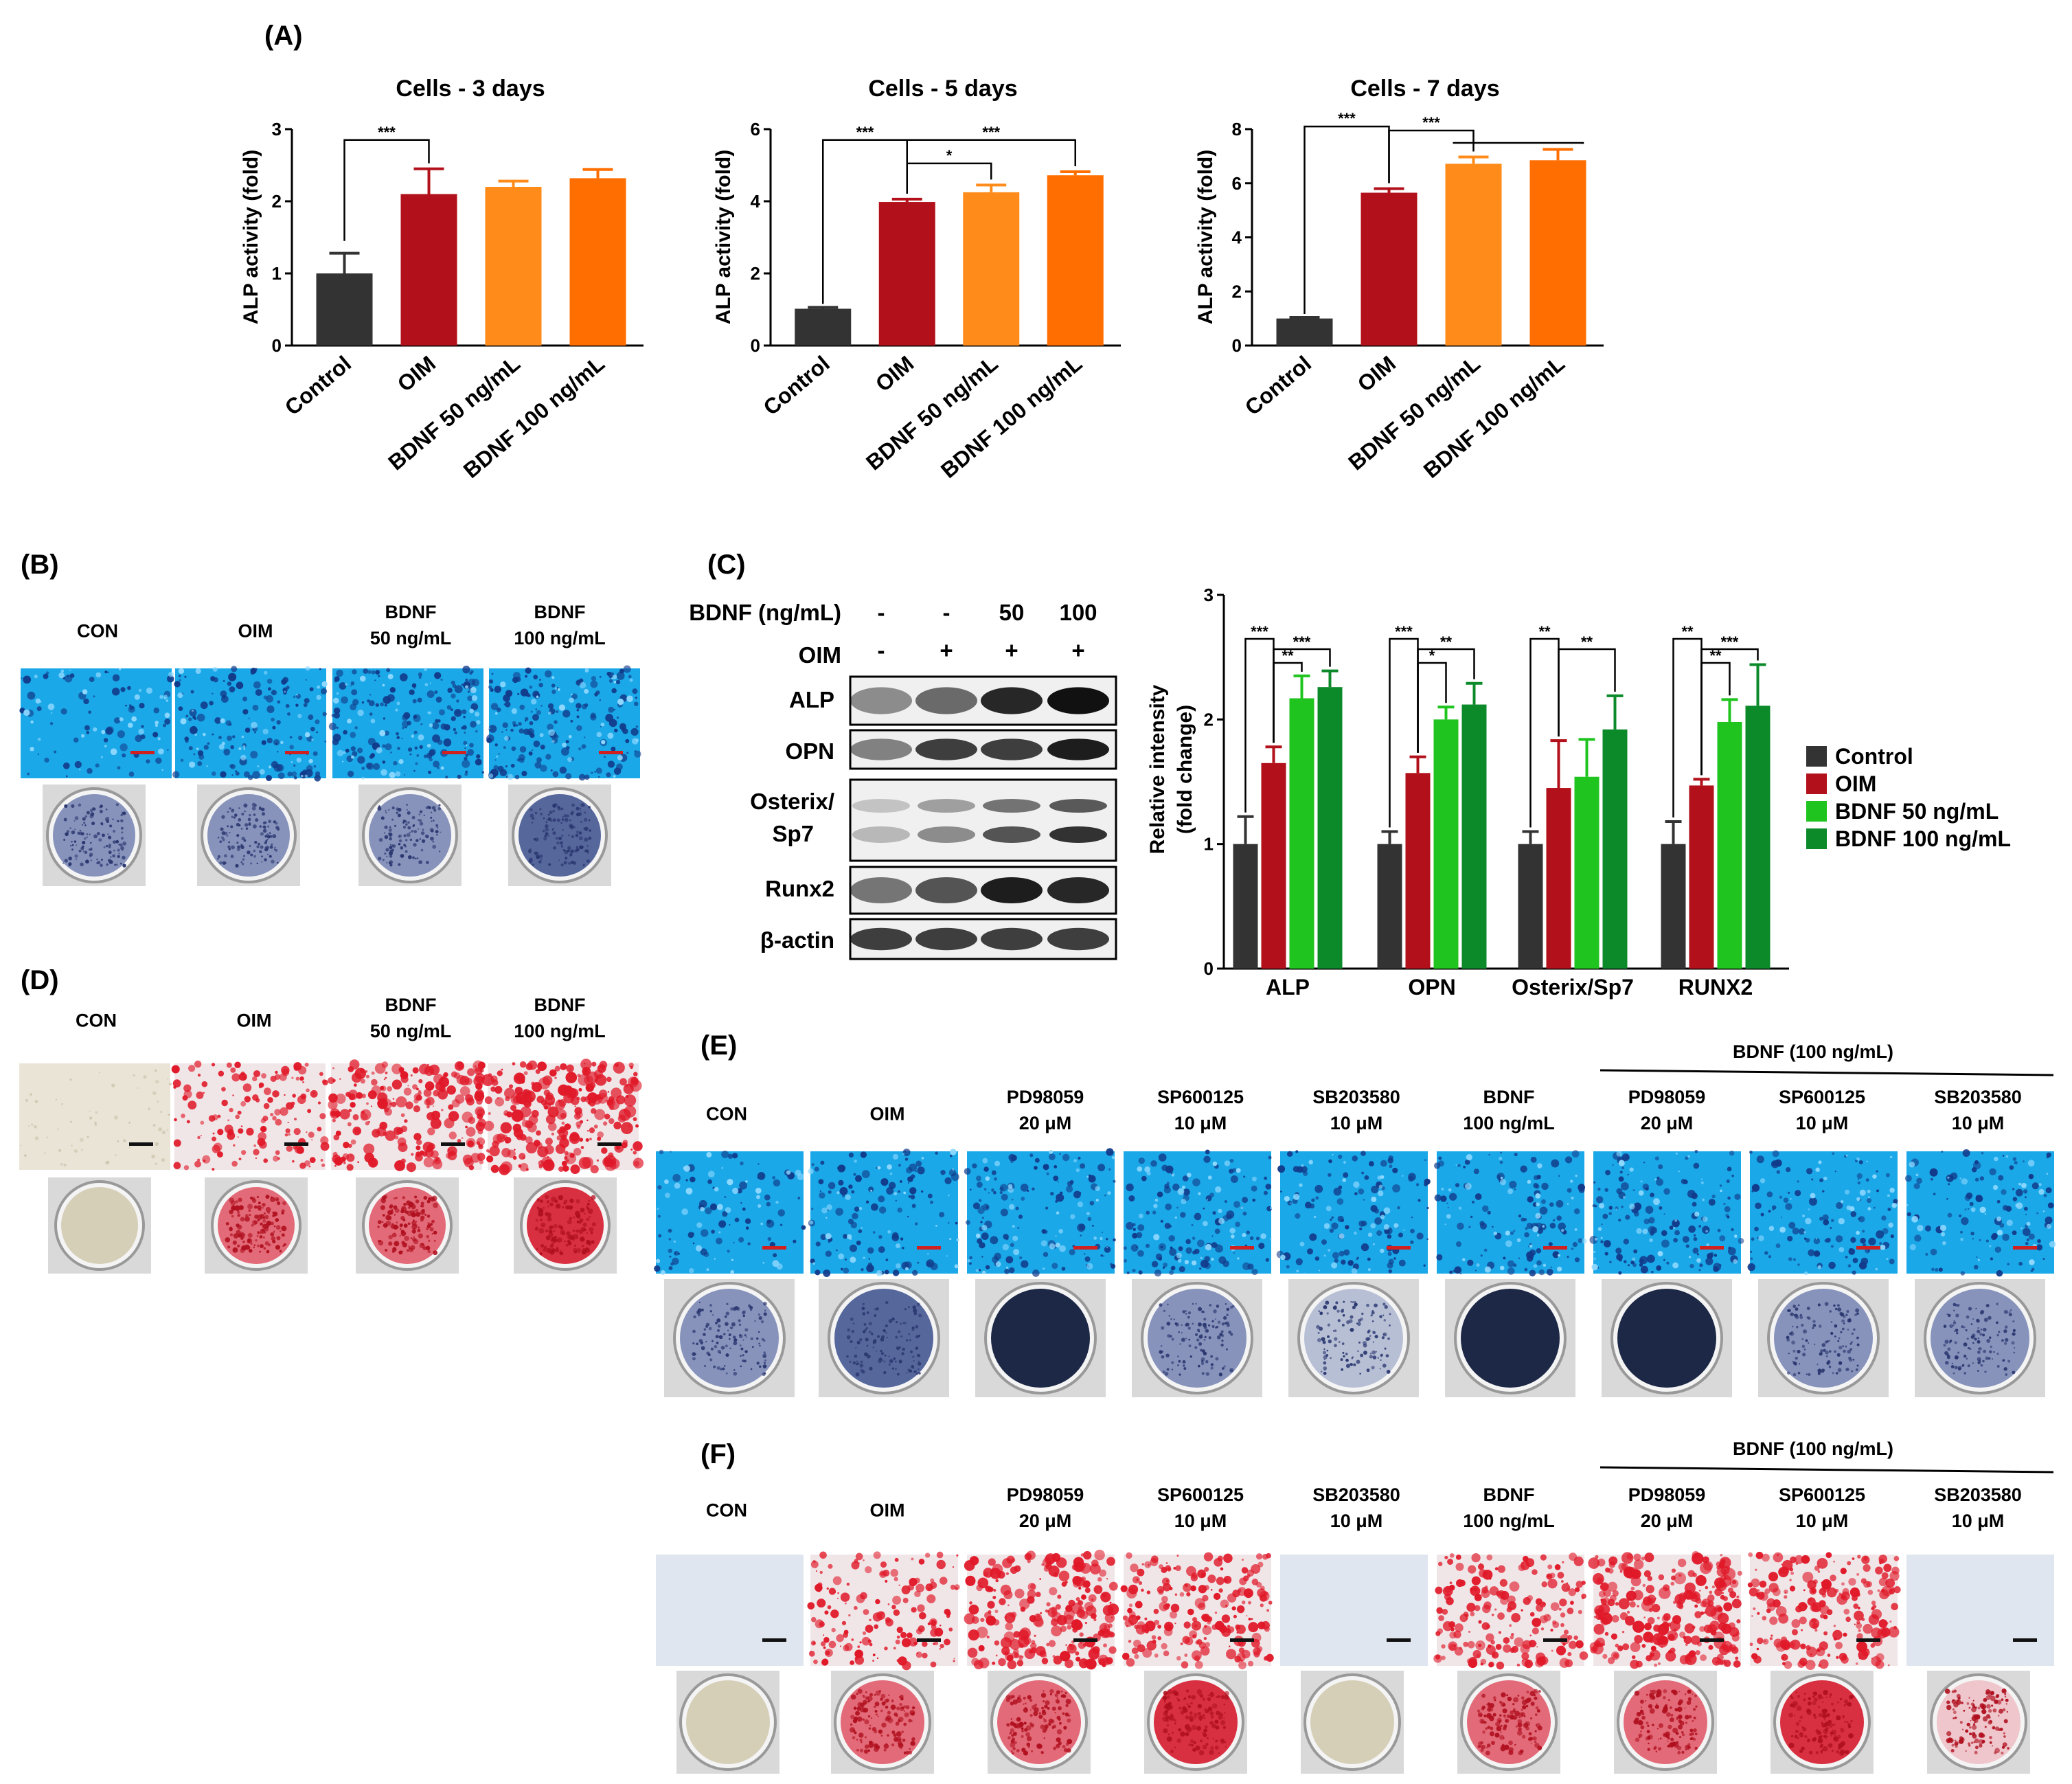 The width and height of the screenshot is (2072, 1784). What do you see at coordinates (1730, 845) in the screenshot?
I see `bar-runx2-bdnf-50-ng-ml` at bounding box center [1730, 845].